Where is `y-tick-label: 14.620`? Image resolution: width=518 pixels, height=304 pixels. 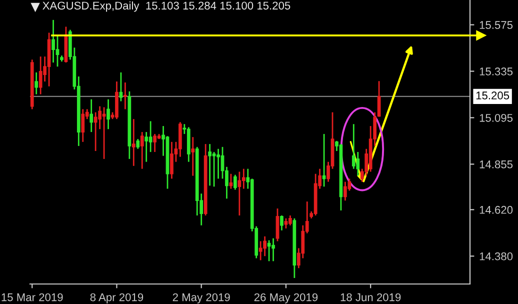 y-tick-label: 14.620 is located at coordinates (496, 210).